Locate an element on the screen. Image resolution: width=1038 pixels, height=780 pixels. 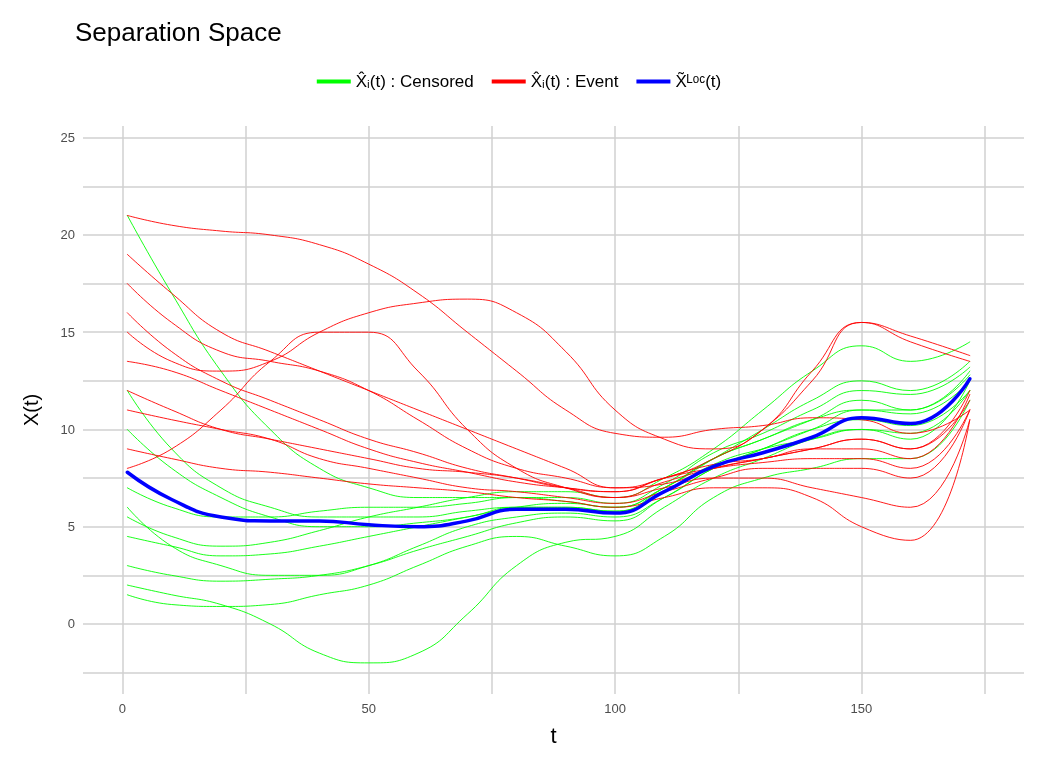
y-tick-label: 20 is located at coordinates (67, 235).